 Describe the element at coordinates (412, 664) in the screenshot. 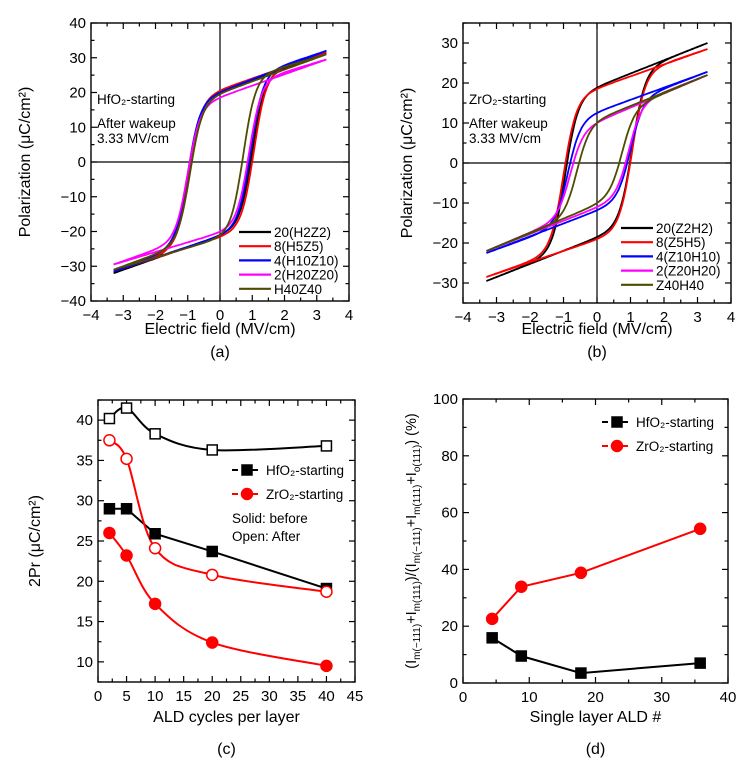

I see `y-axis-label-part: (I` at that location.